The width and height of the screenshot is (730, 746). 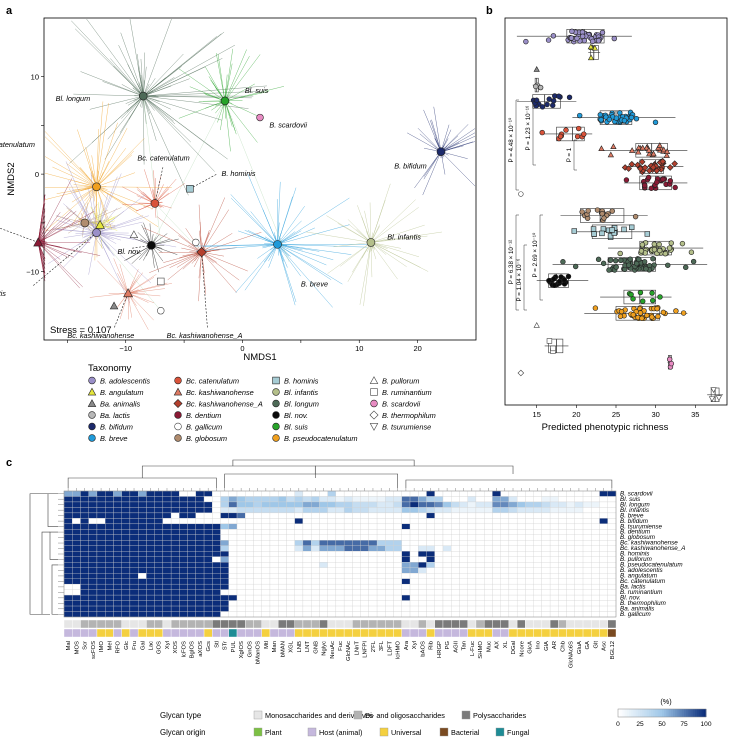 What do you see at coordinates (630, 597) in the screenshot?
I see `heatmap-row-label-19: Bl. nov.` at bounding box center [630, 597].